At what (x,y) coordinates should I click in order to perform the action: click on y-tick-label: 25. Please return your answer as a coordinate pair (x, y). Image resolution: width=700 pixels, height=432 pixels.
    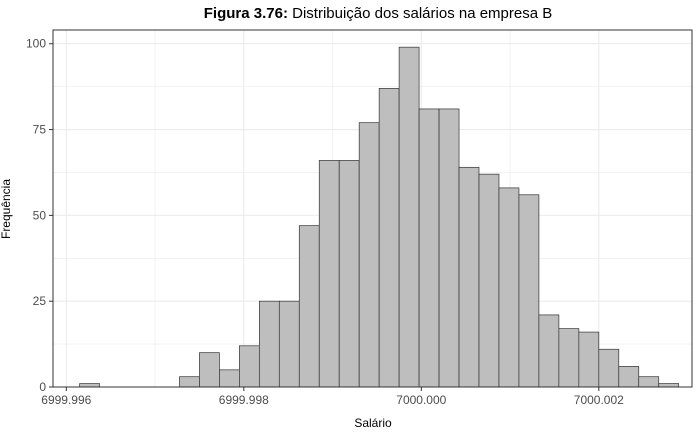
    Looking at the image, I should click on (40, 301).